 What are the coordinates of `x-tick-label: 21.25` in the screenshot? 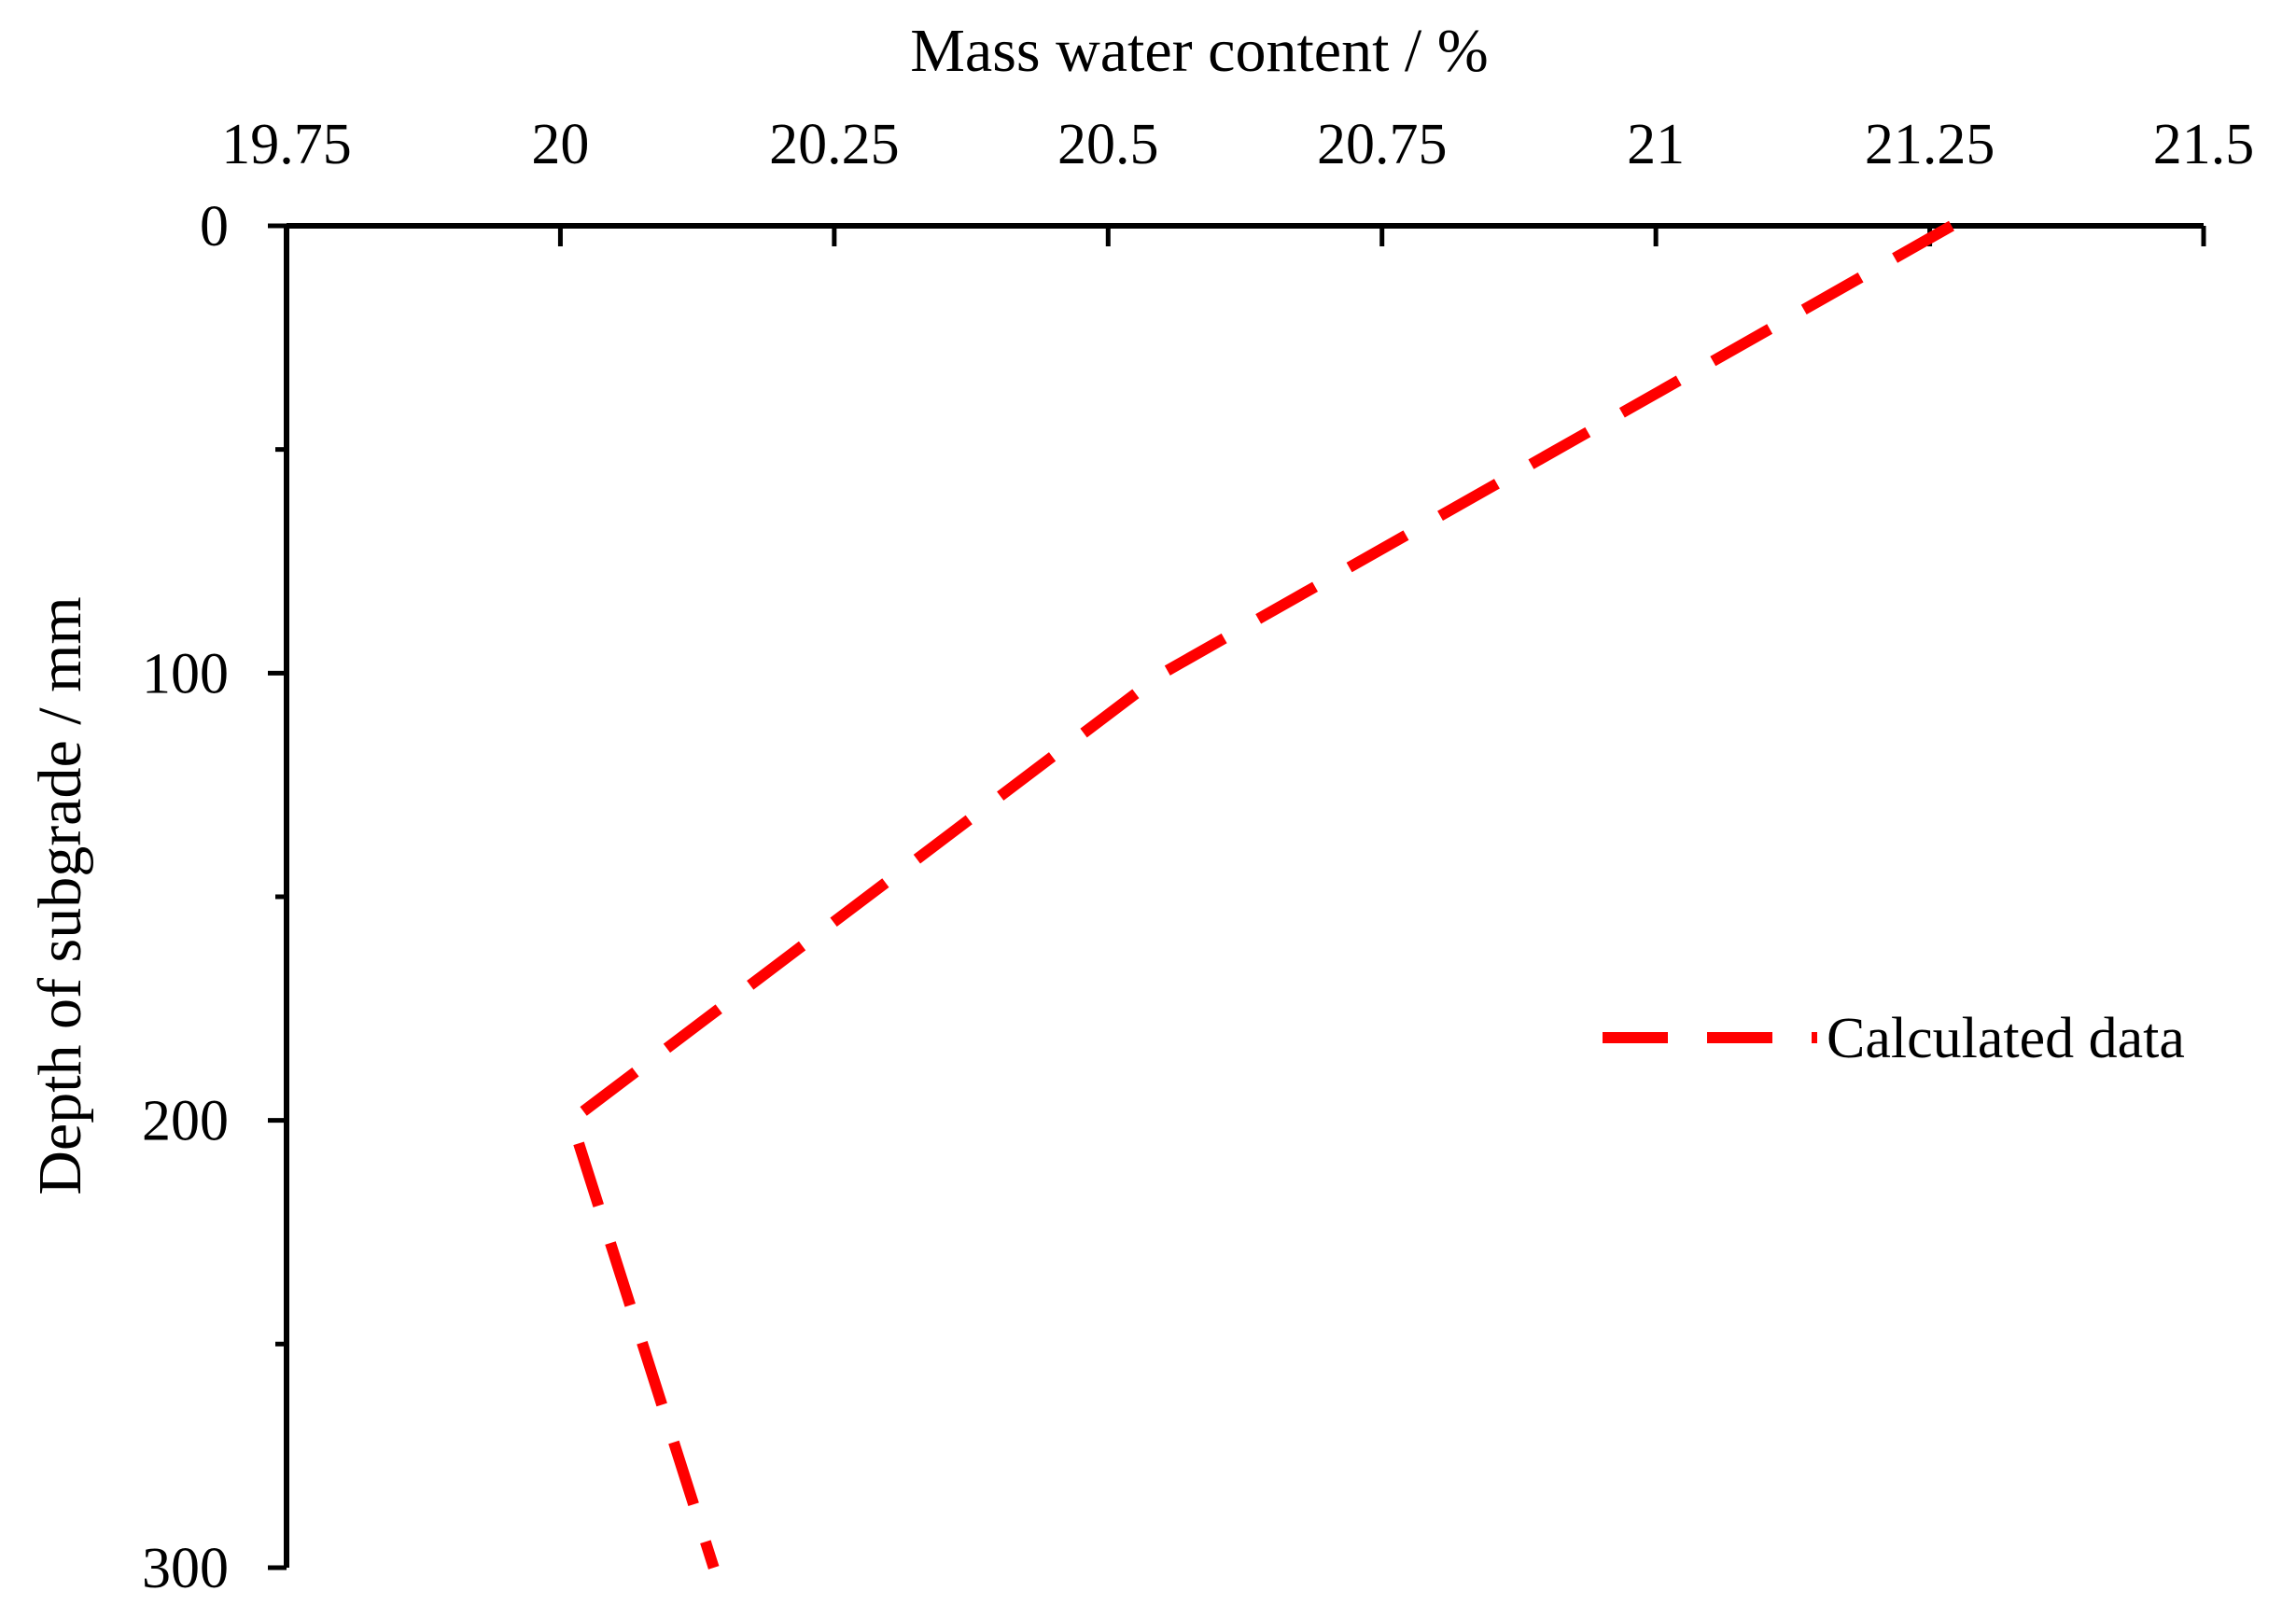 It's located at (1930, 144).